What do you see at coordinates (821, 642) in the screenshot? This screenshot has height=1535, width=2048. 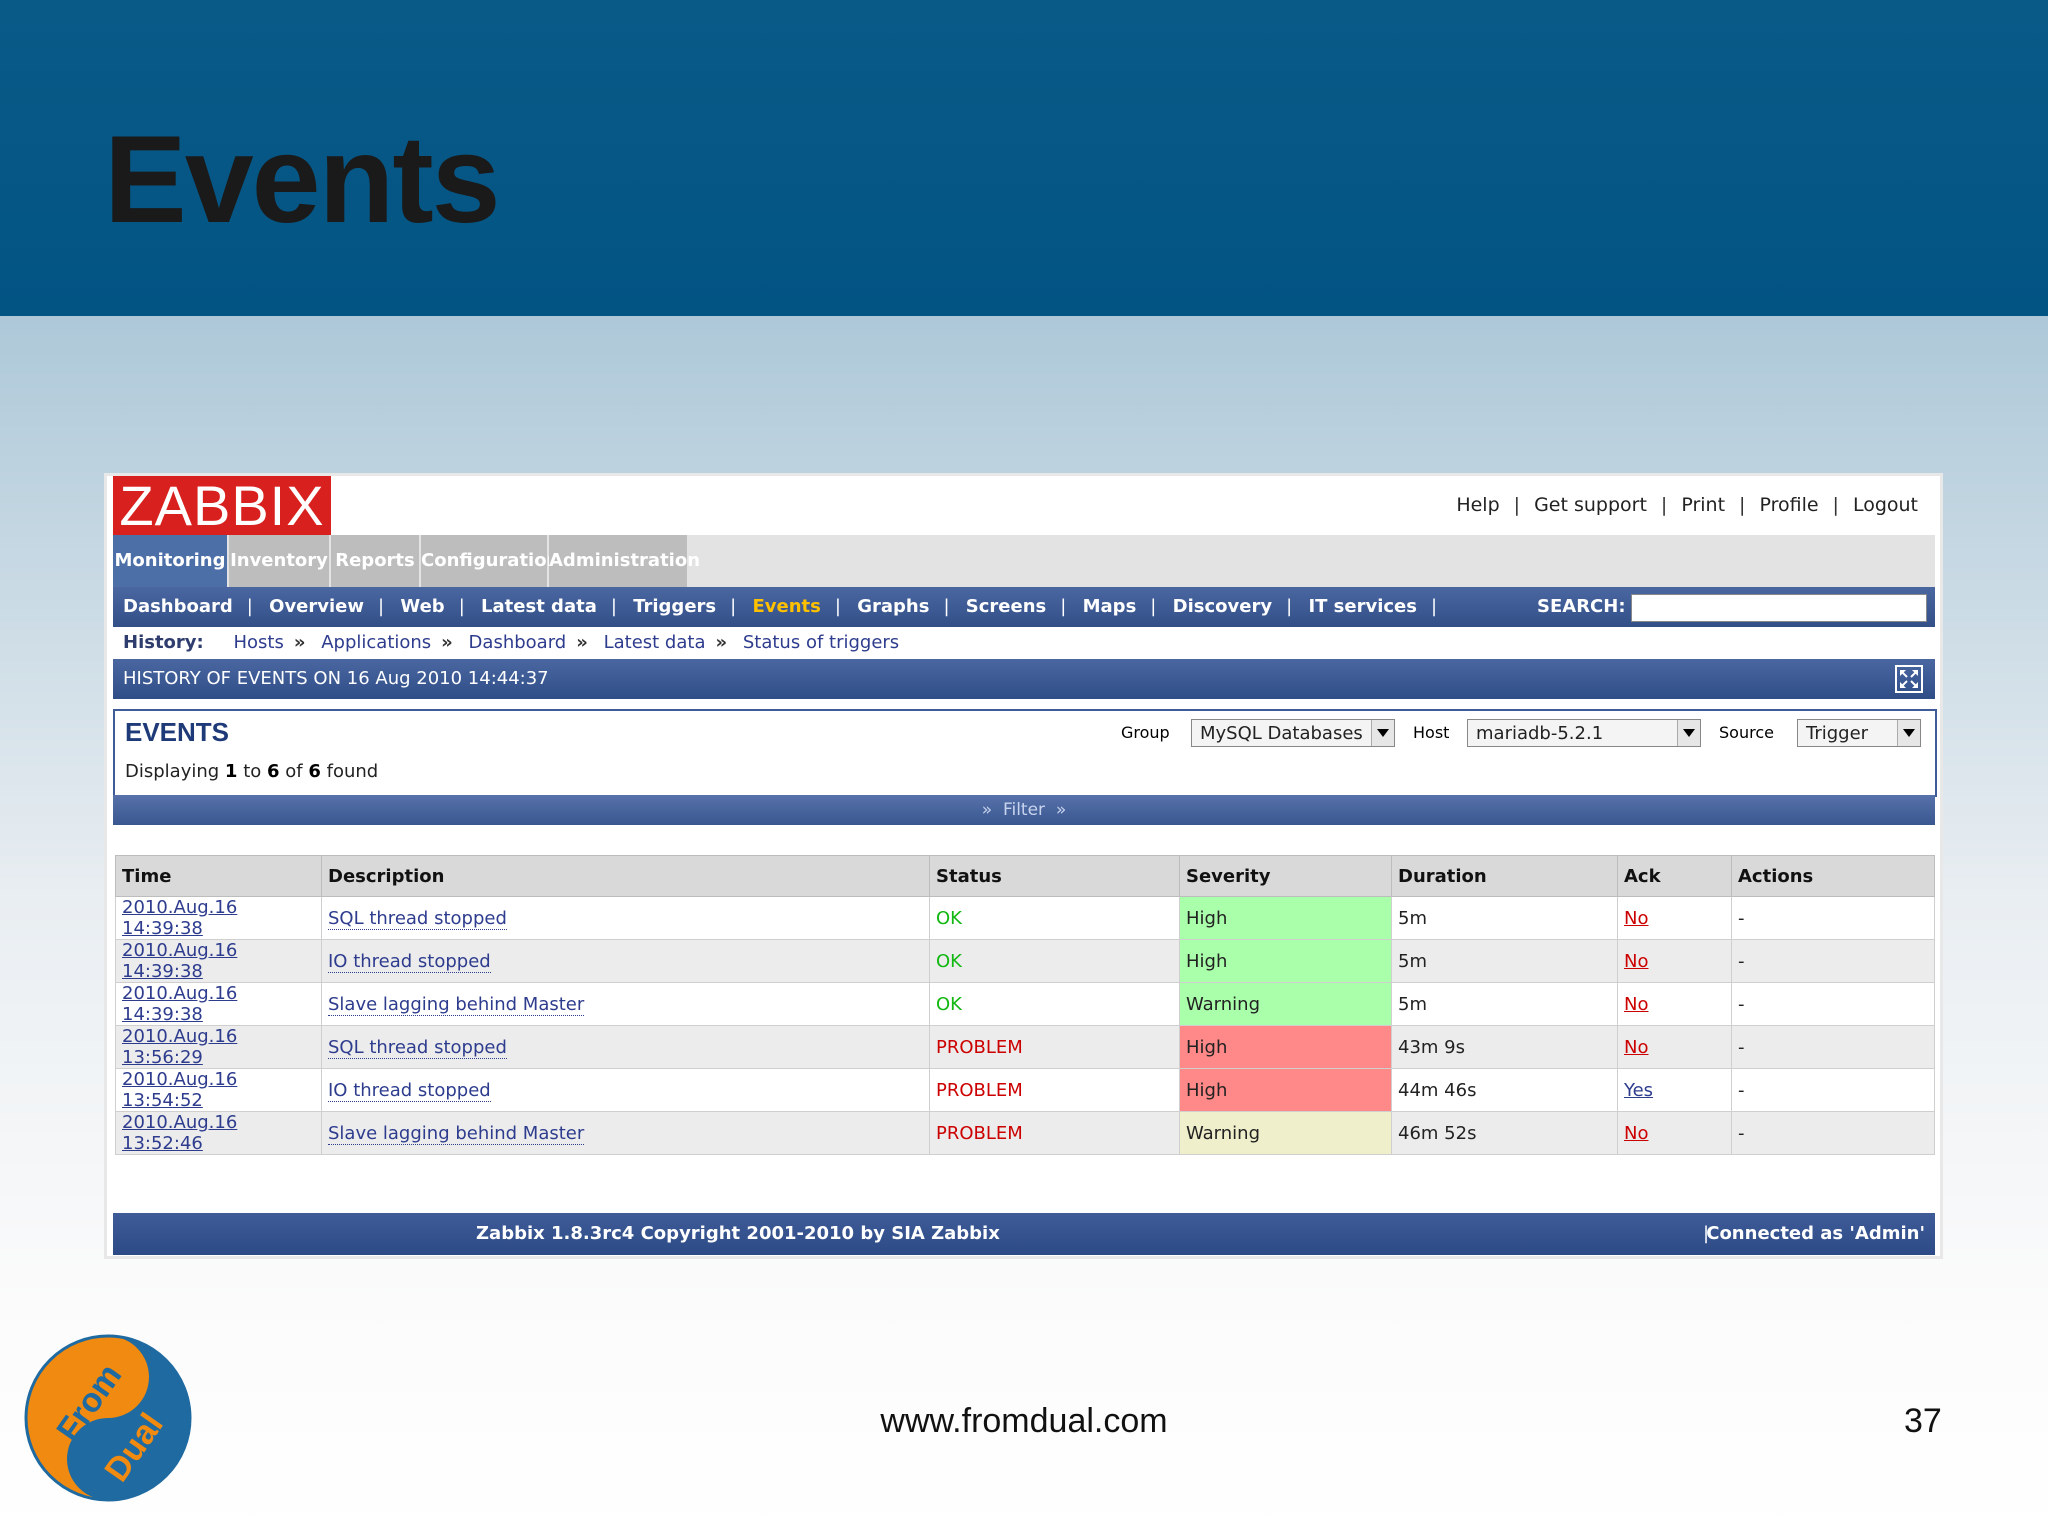 I see `history-status-of-triggers: Status of triggers` at bounding box center [821, 642].